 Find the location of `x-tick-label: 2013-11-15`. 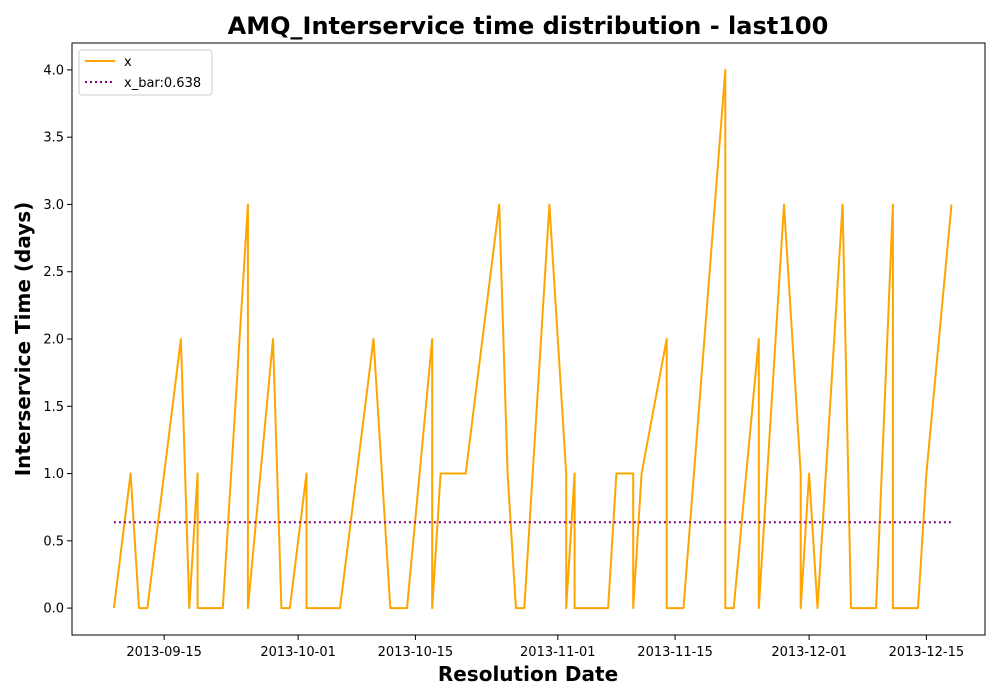

x-tick-label: 2013-11-15 is located at coordinates (675, 652).